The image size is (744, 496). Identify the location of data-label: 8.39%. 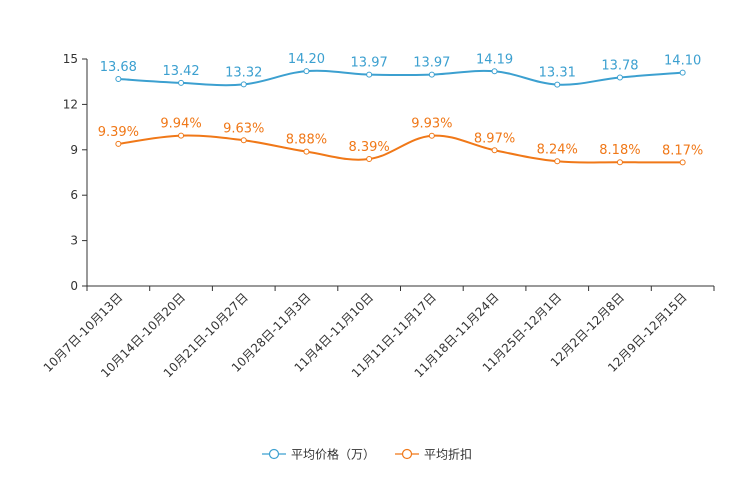
(368, 147).